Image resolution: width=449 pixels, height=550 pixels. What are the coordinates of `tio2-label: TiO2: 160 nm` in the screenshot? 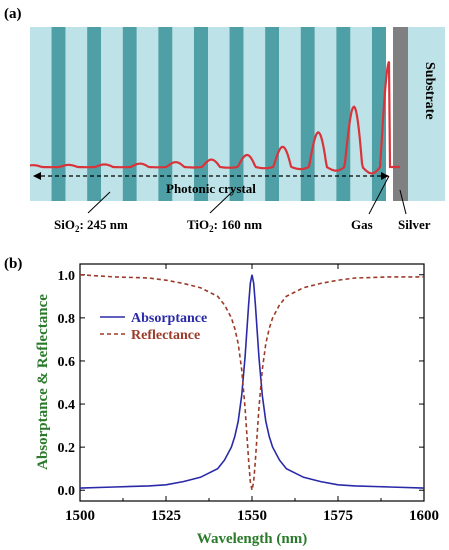 It's located at (224, 225).